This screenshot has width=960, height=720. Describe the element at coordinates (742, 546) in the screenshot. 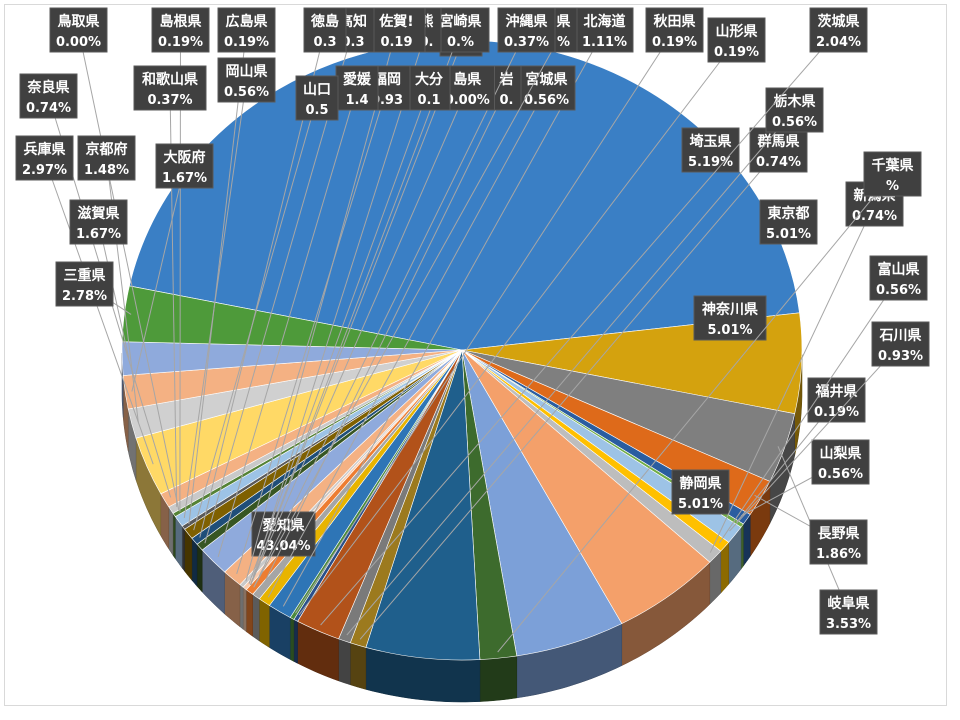

I see `slice-5-side` at that location.